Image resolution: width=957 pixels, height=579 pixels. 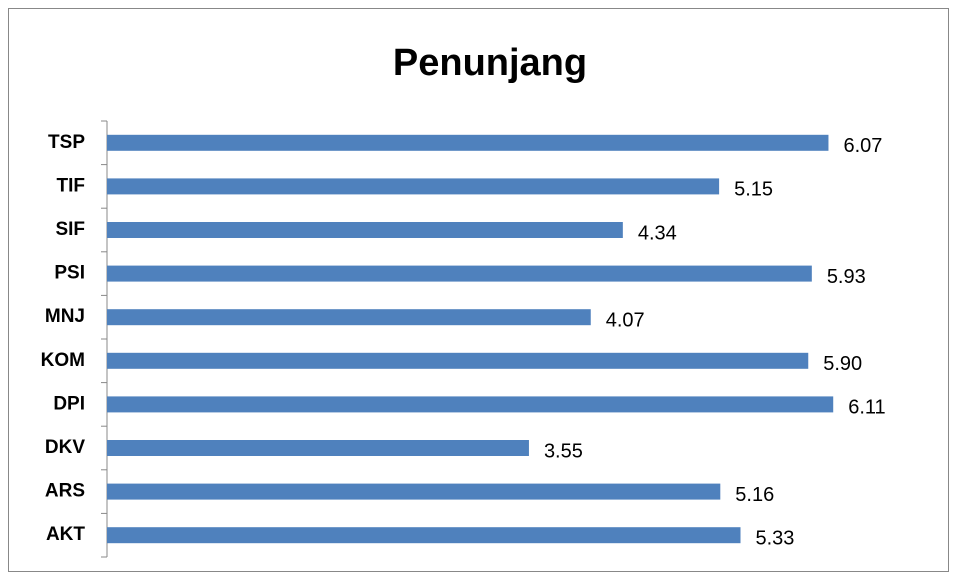 What do you see at coordinates (65, 534) in the screenshot?
I see `y-tick-label: AKT` at bounding box center [65, 534].